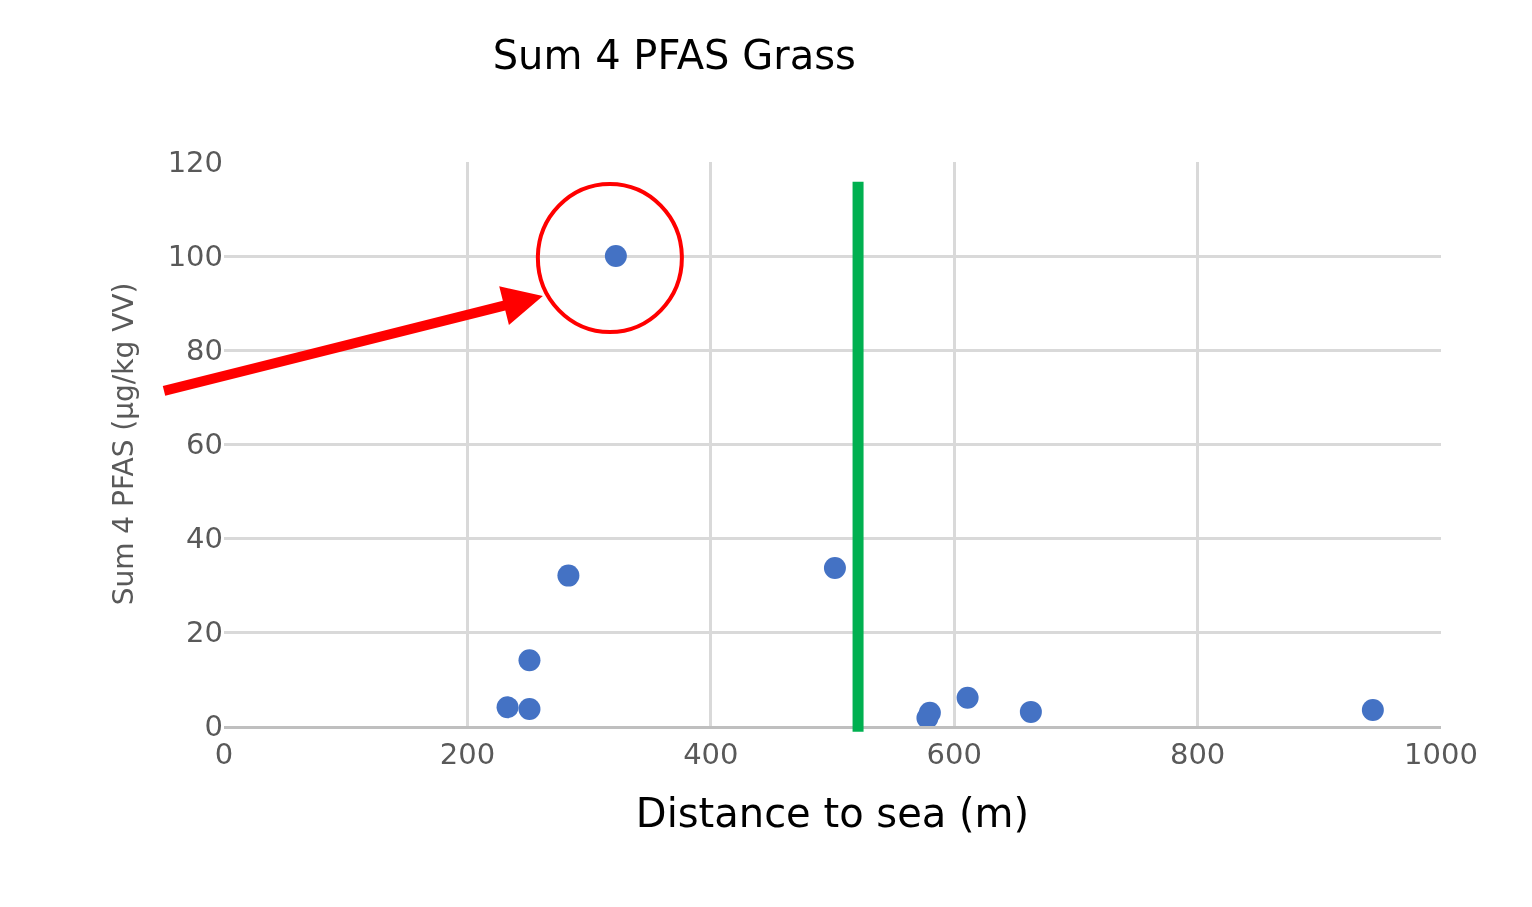 Image resolution: width=1532 pixels, height=907 pixels. Describe the element at coordinates (1197, 753) in the screenshot. I see `x-tick-label: 800` at that location.